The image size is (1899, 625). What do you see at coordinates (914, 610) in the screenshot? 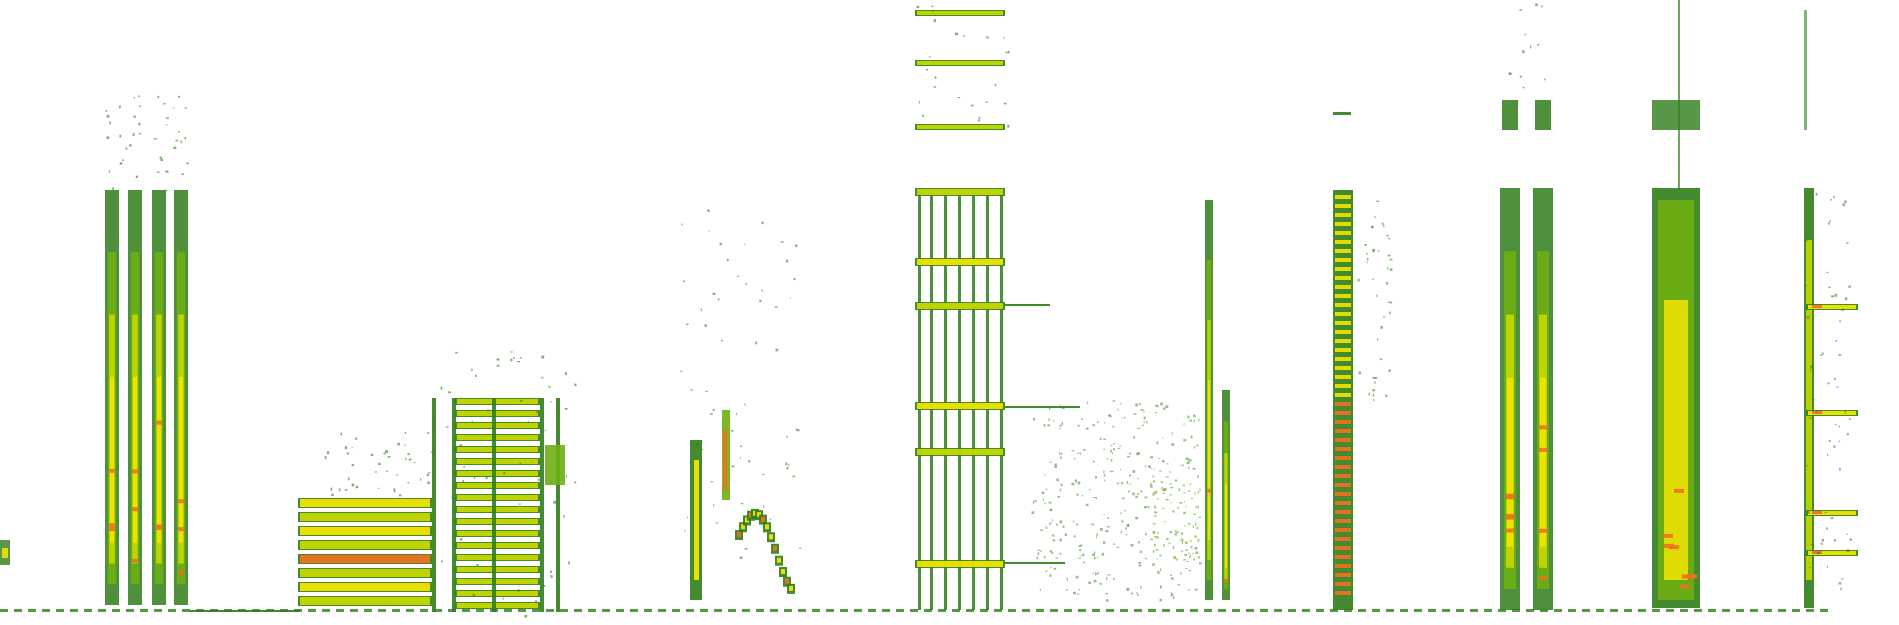
I see `baseline-trace` at bounding box center [914, 610].